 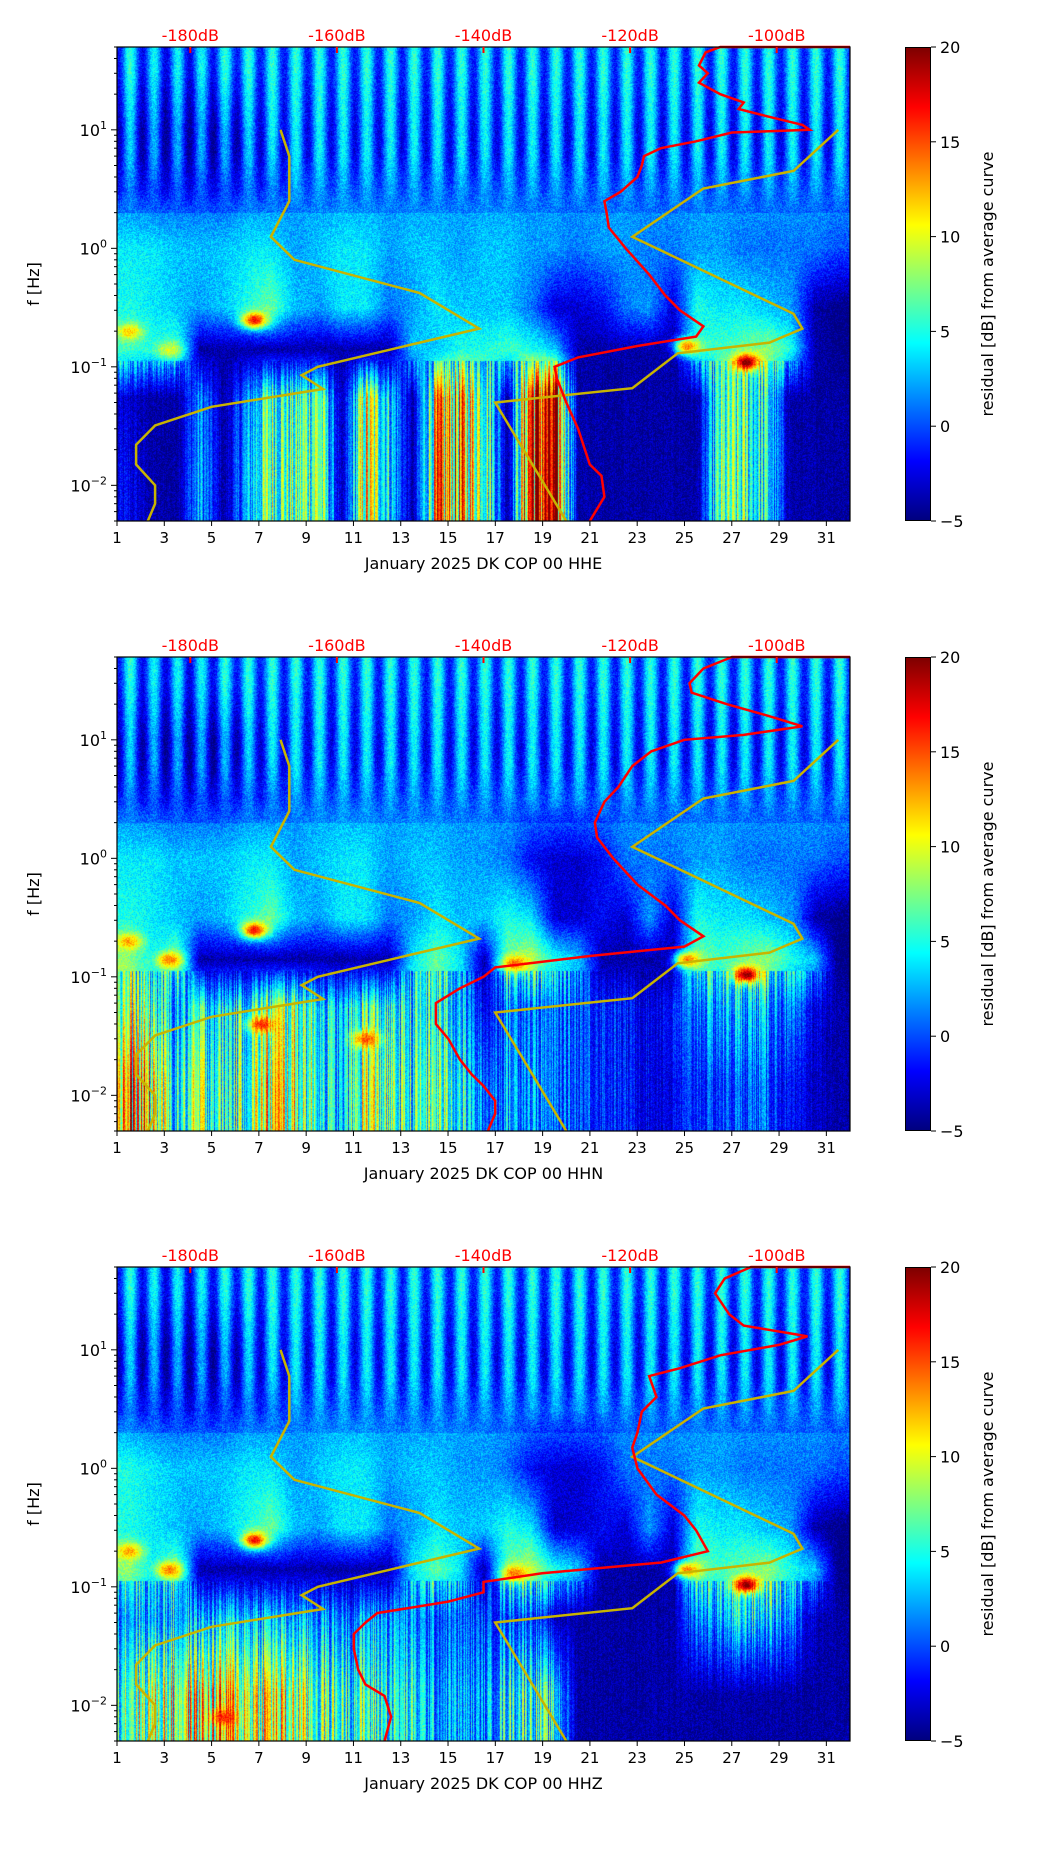 I want to click on x-tick-label: 21, so click(x=589, y=1758).